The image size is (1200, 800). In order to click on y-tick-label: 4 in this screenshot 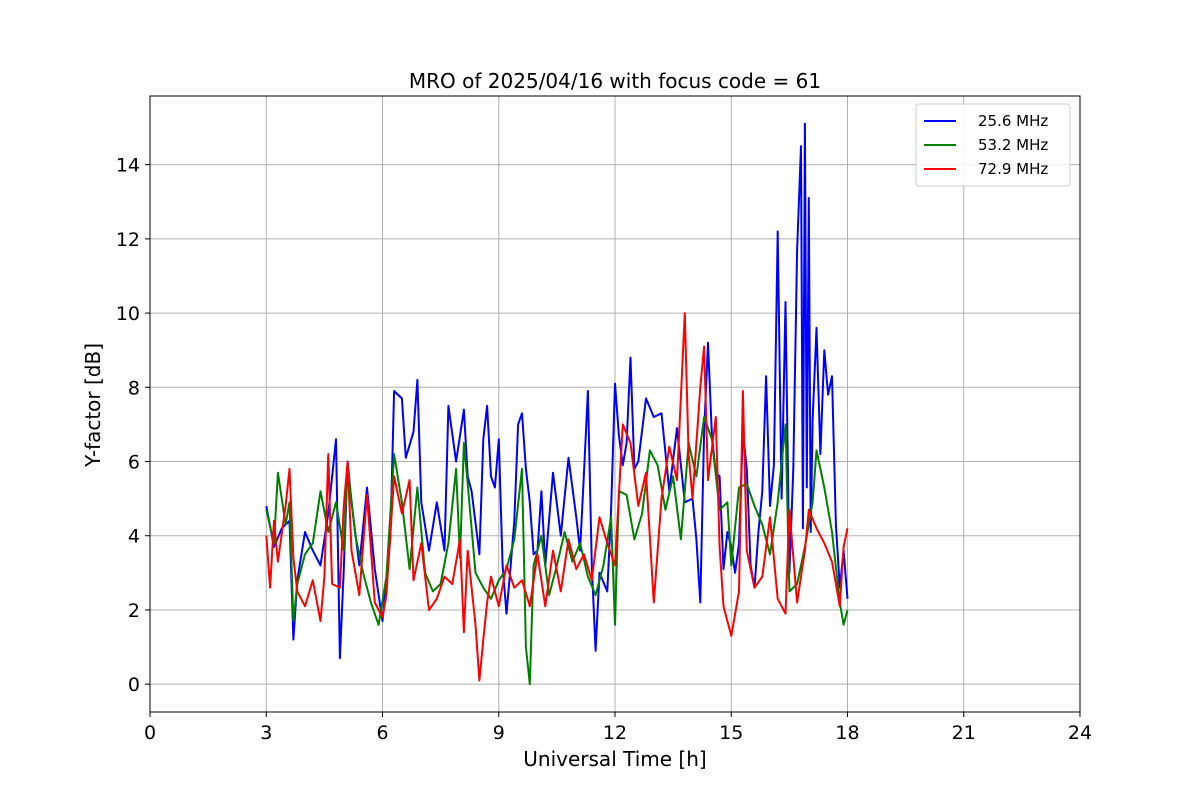, I will do `click(134, 537)`.